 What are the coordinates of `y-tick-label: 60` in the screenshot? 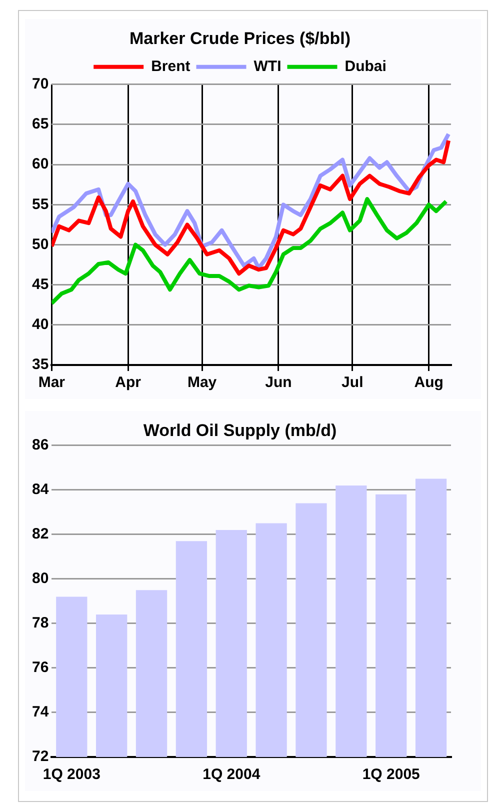 It's located at (40, 164).